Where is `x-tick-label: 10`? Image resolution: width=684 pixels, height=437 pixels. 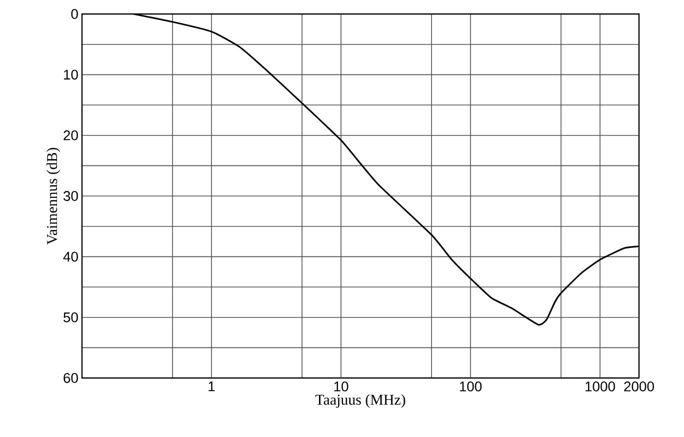
x-tick-label: 10 is located at coordinates (341, 387).